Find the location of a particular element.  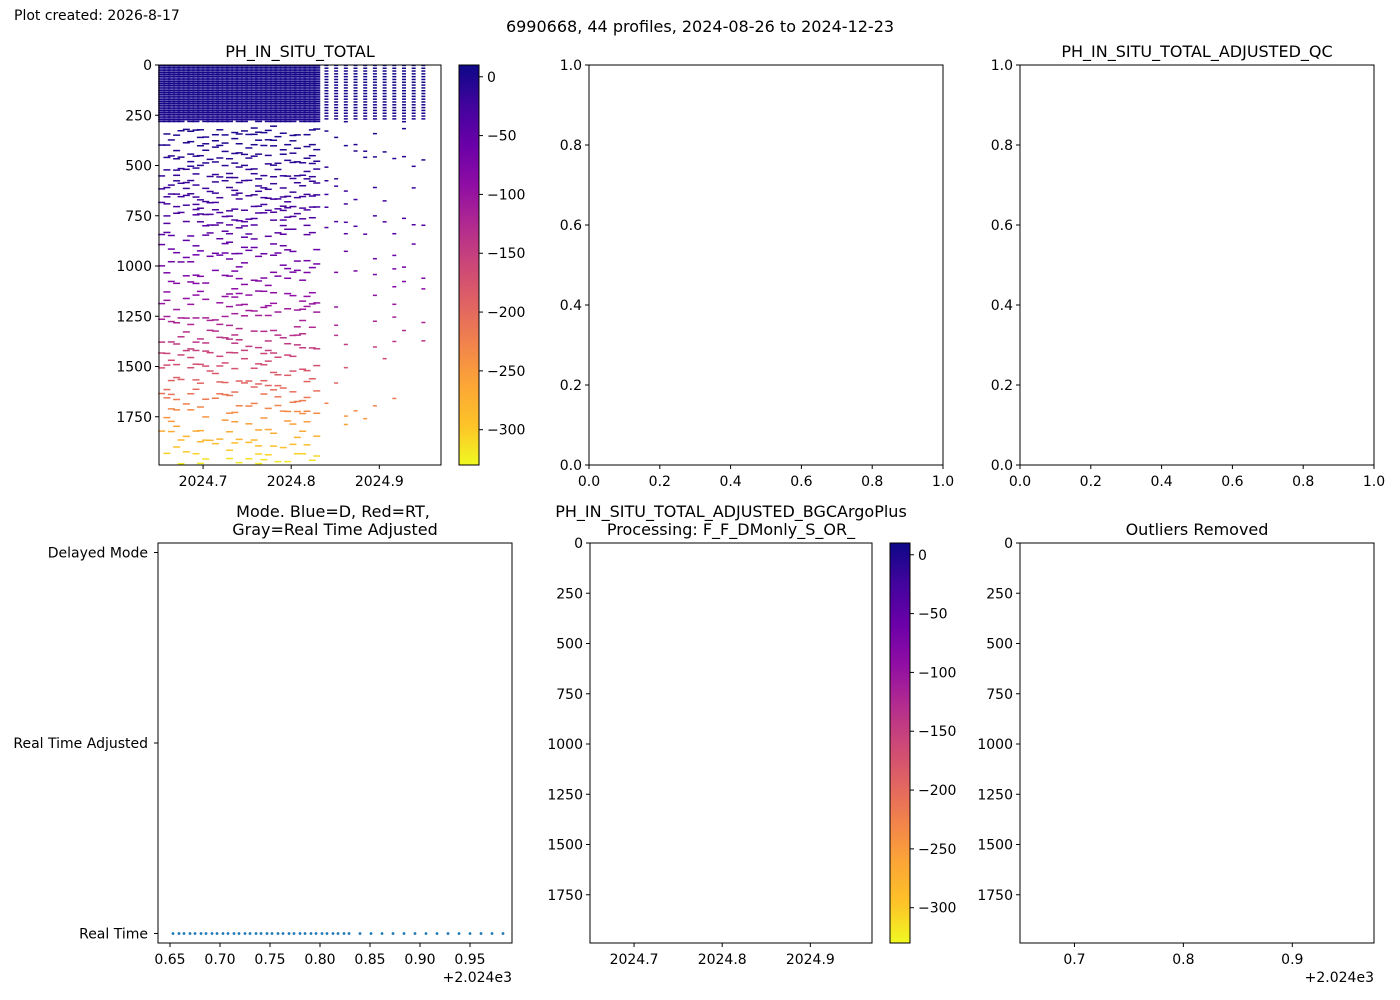

y-tick-label: 1250 is located at coordinates (995, 795).